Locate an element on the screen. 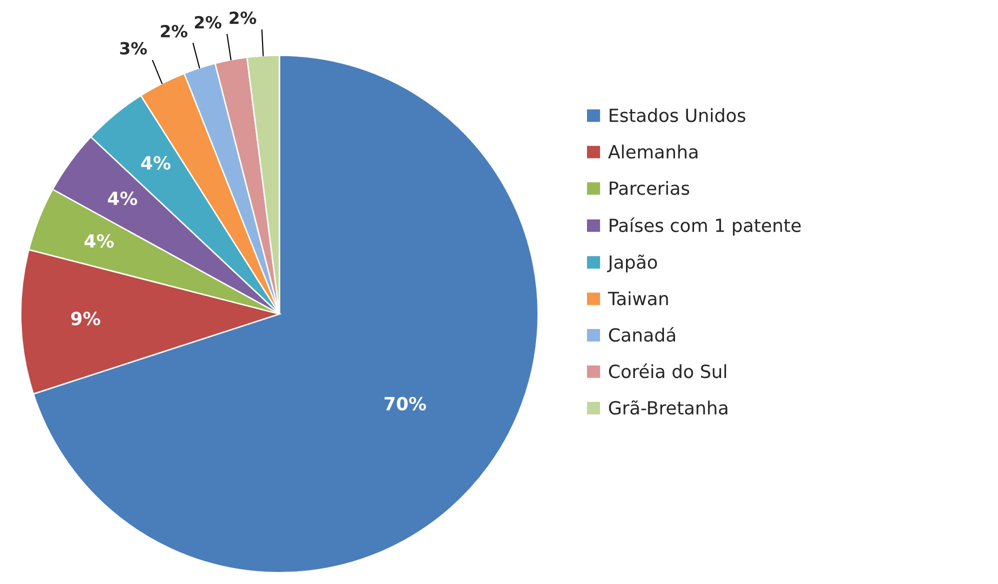 This screenshot has width=998, height=584. legend-label: Taiwan is located at coordinates (638, 298).